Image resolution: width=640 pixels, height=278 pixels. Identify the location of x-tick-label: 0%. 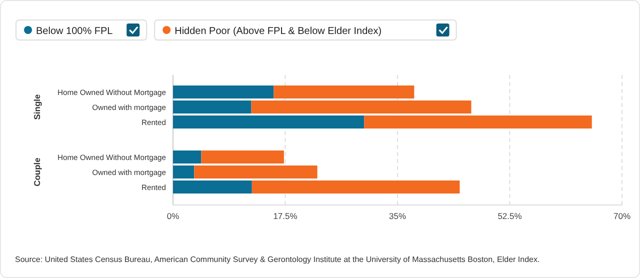
(173, 216).